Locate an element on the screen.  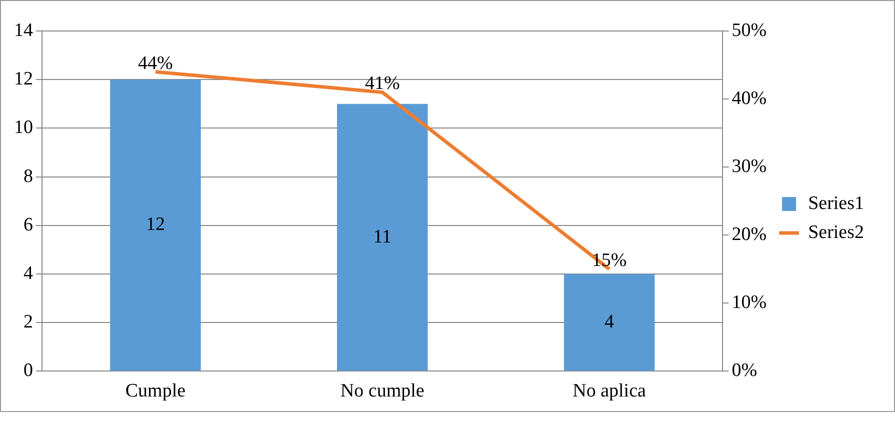
data-label: 4 is located at coordinates (609, 321).